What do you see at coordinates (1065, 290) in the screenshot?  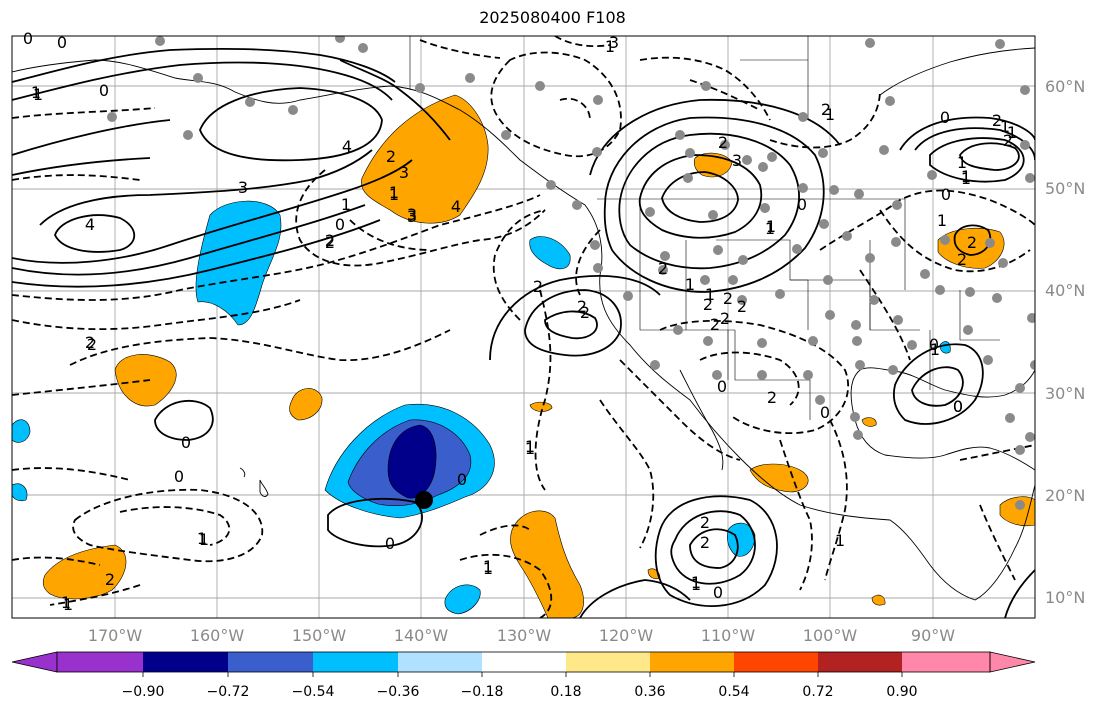 I see `latitude-label: 40°N` at bounding box center [1065, 290].